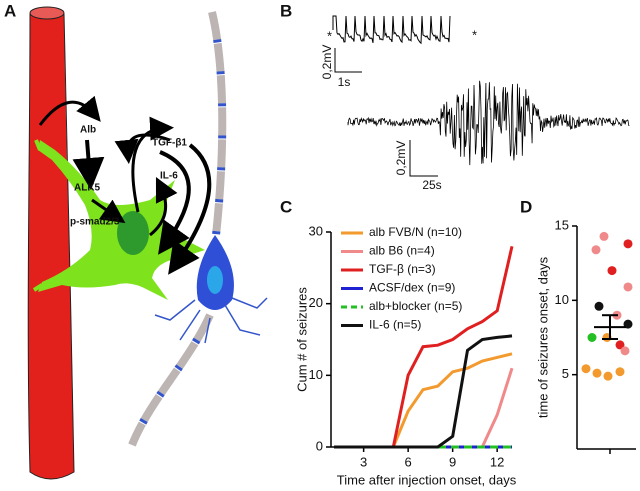 This screenshot has width=640, height=491. I want to click on x-axis-label: Time after injection onset, days, so click(427, 479).